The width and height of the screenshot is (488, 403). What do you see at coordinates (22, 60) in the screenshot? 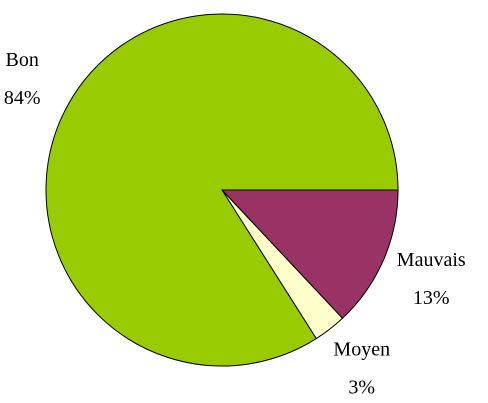
I see `slice-label: Bon` at bounding box center [22, 60].